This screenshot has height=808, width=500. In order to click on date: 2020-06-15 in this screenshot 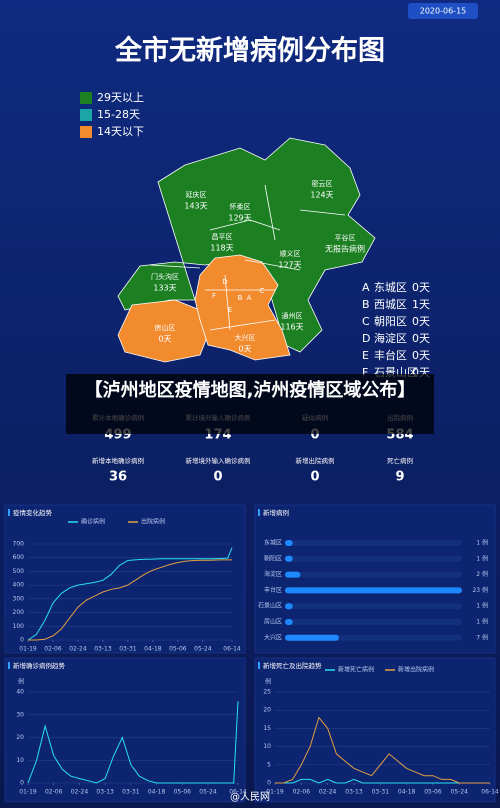, I will do `click(443, 11)`.